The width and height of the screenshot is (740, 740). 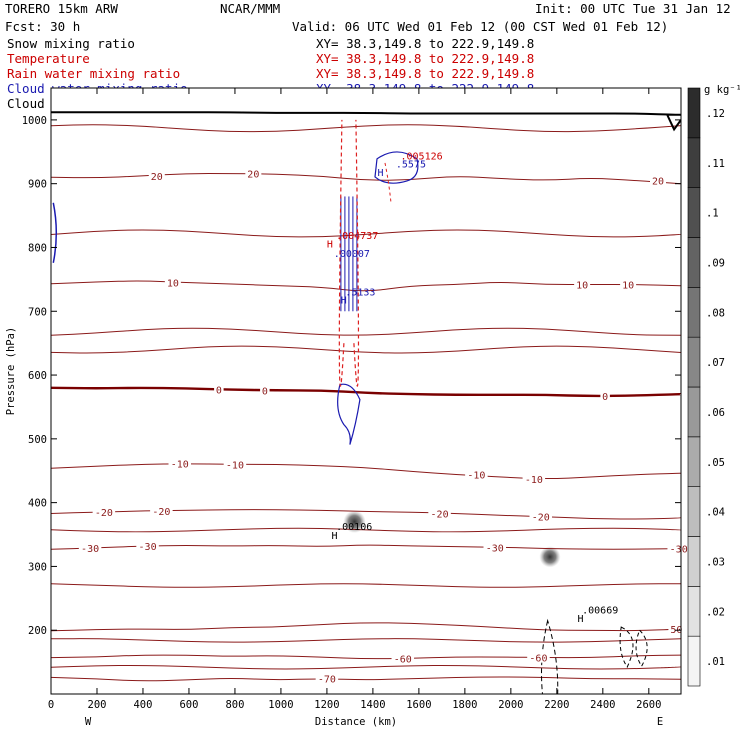 What do you see at coordinates (88, 722) in the screenshot?
I see `west-label: W` at bounding box center [88, 722].